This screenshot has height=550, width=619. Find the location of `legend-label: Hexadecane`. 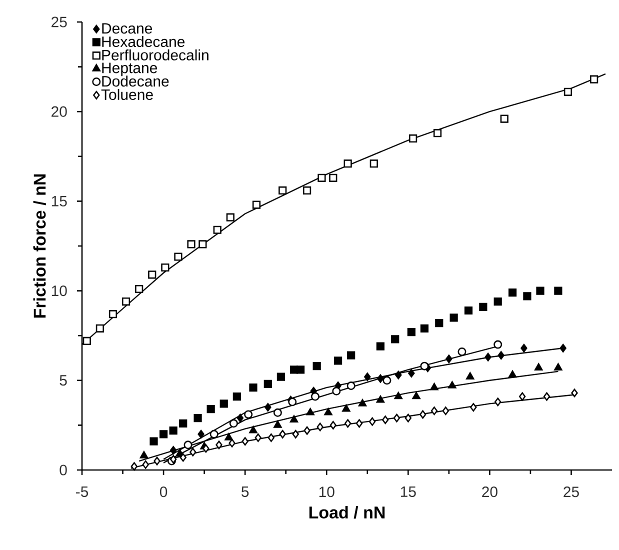

legend-label: Hexadecane is located at coordinates (143, 42).